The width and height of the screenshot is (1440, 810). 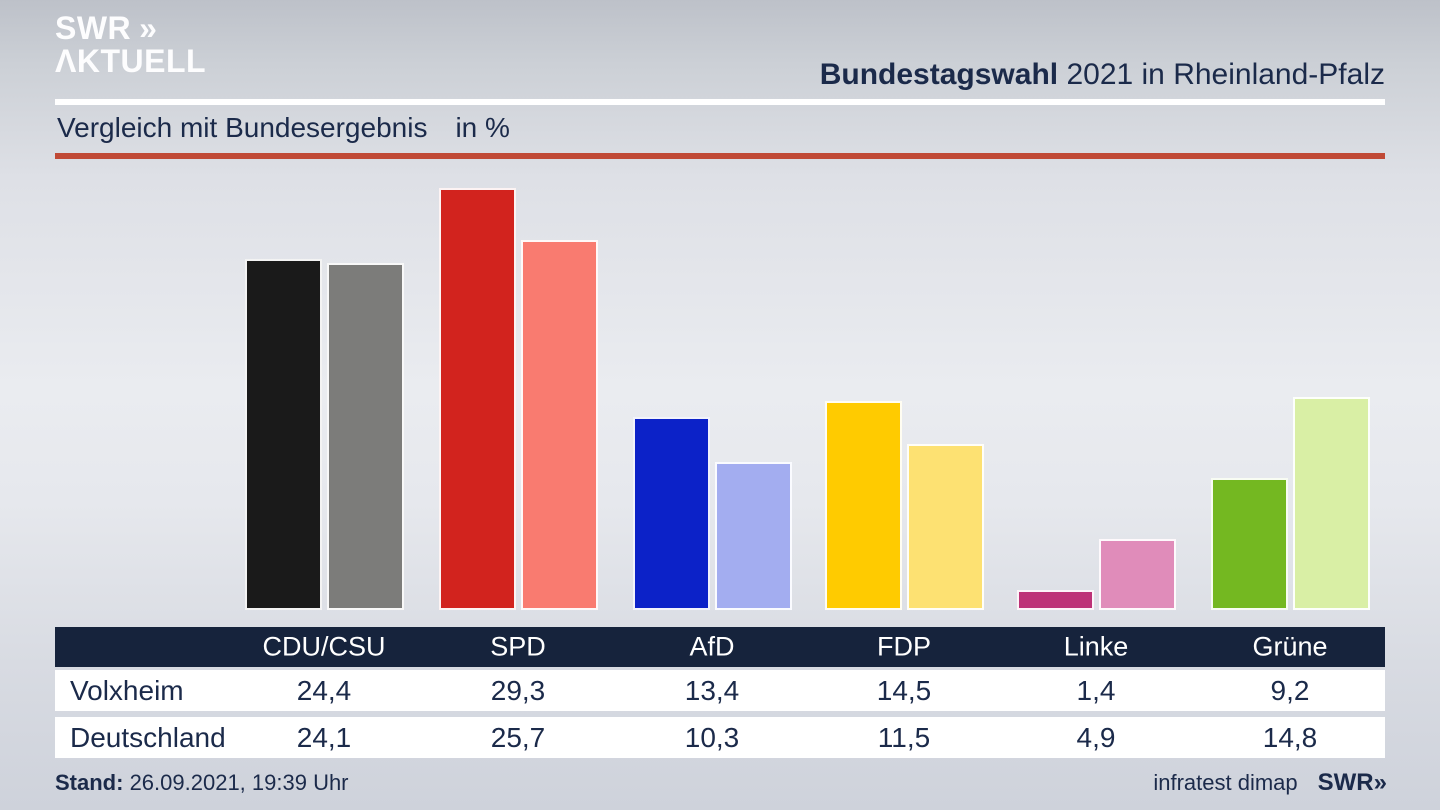 I want to click on row-label-volxheim: Volxheim, so click(x=127, y=690).